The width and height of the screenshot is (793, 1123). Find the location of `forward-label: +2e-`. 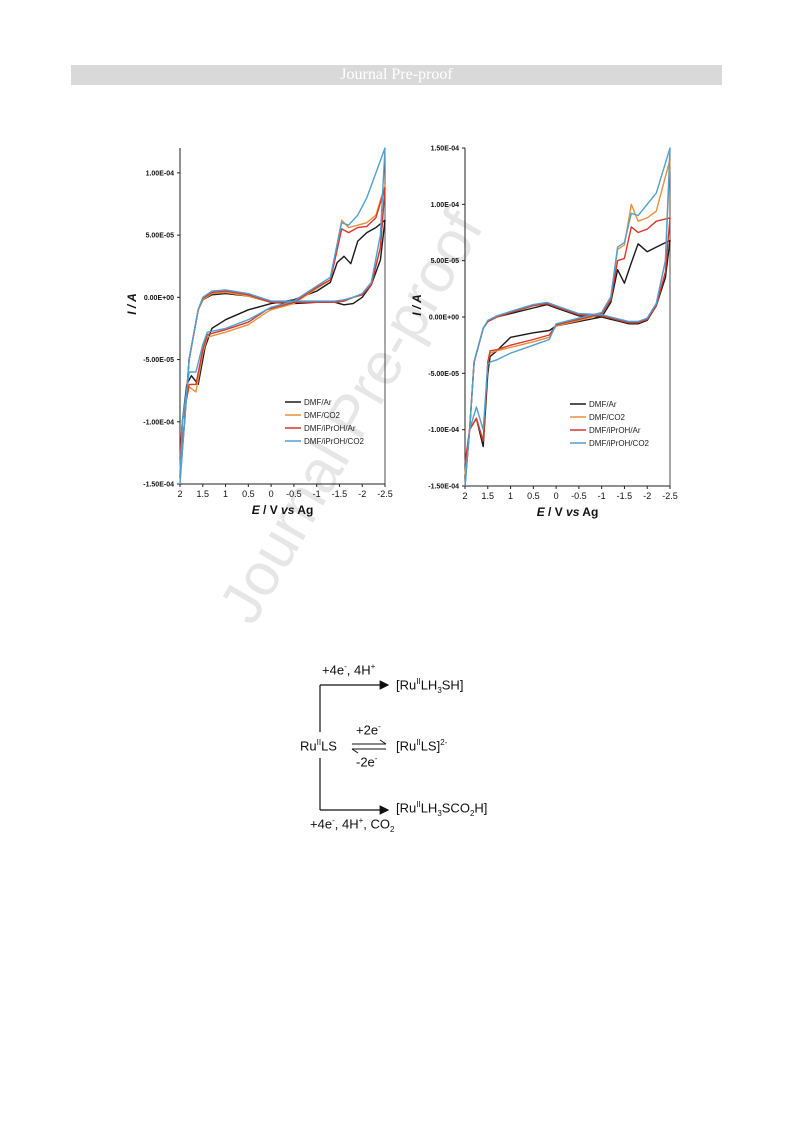

forward-label: +2e- is located at coordinates (368, 730).